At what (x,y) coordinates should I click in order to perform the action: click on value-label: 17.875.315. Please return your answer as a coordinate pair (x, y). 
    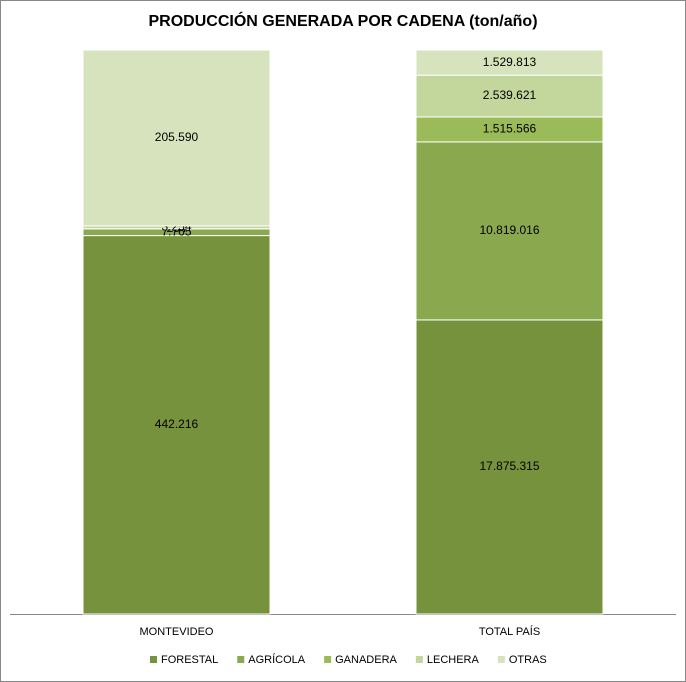
    Looking at the image, I should click on (509, 466).